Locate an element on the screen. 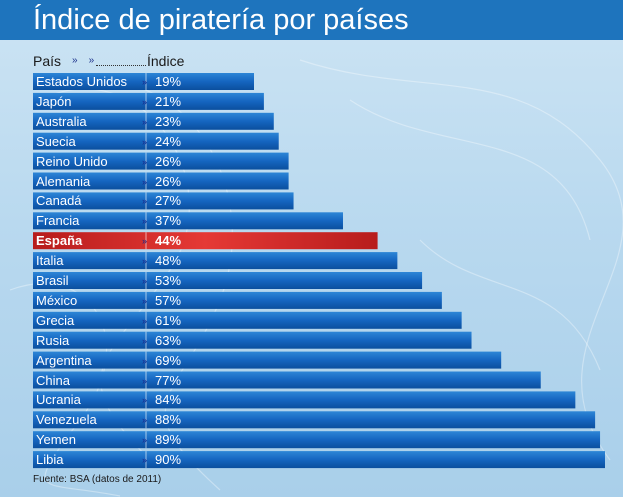 This screenshot has height=497, width=623. value-label-alemania: 26% is located at coordinates (168, 181).